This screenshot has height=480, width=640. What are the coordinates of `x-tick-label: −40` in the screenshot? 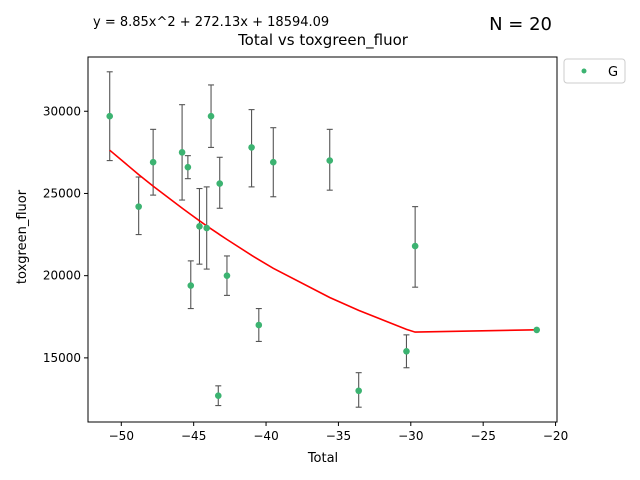 It's located at (265, 436).